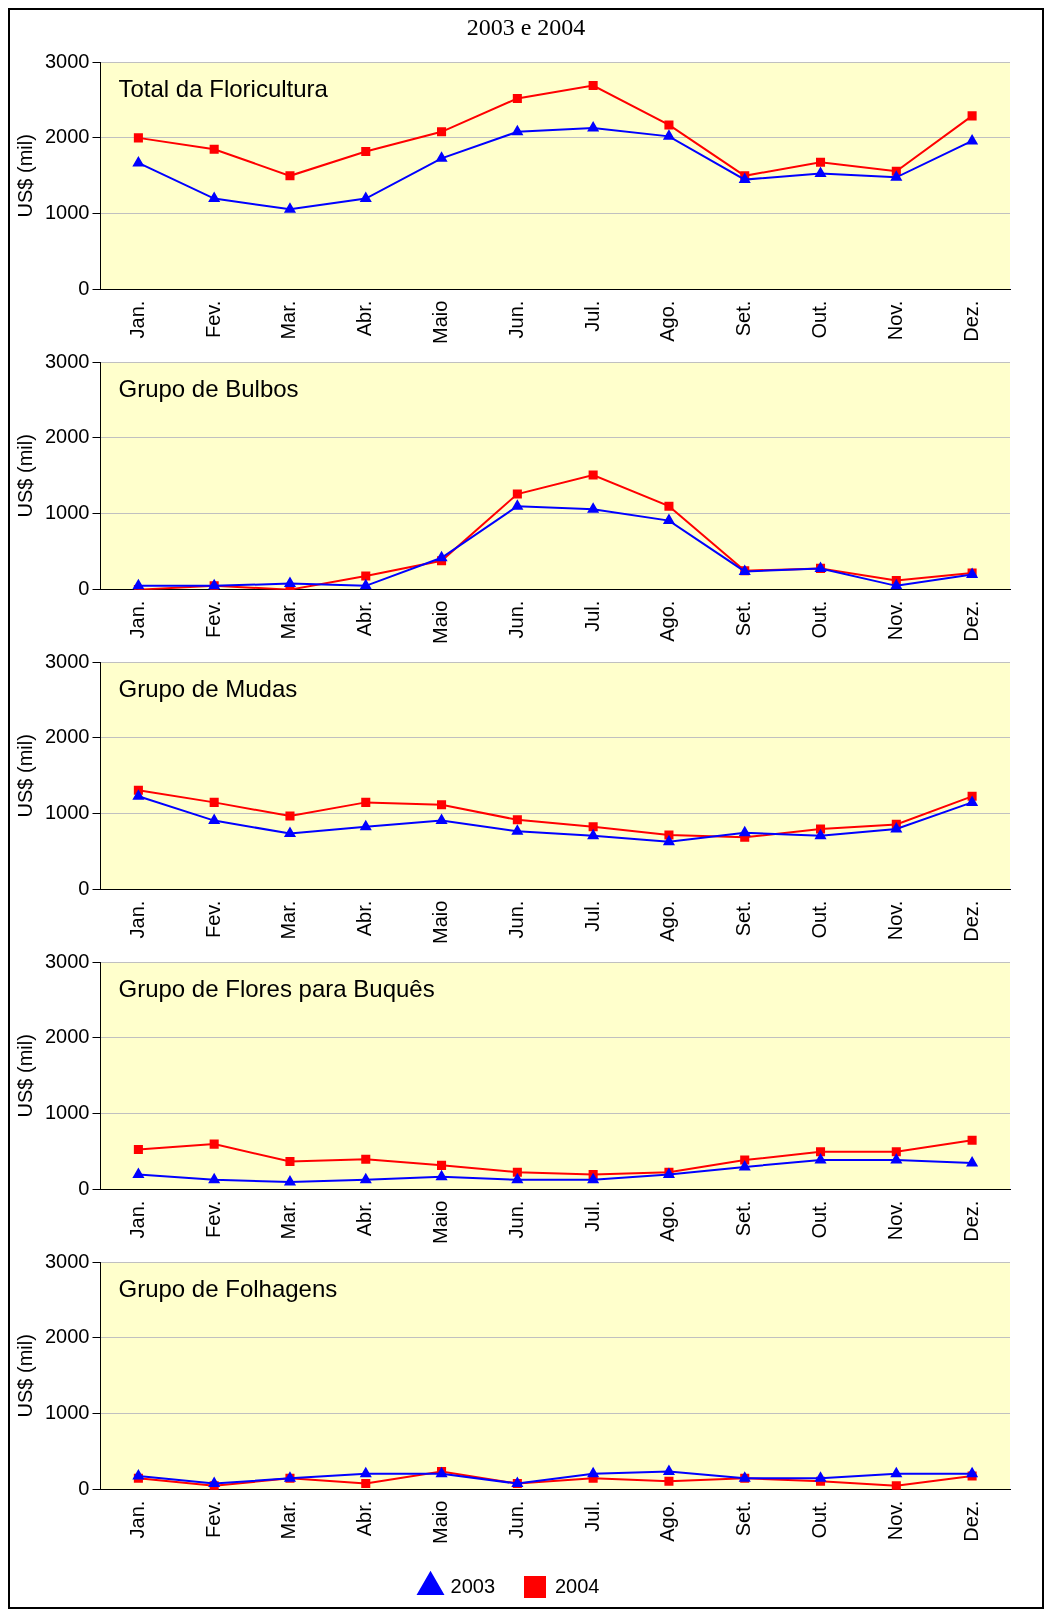  What do you see at coordinates (473, 1585) in the screenshot?
I see `legend-label: 2003` at bounding box center [473, 1585].